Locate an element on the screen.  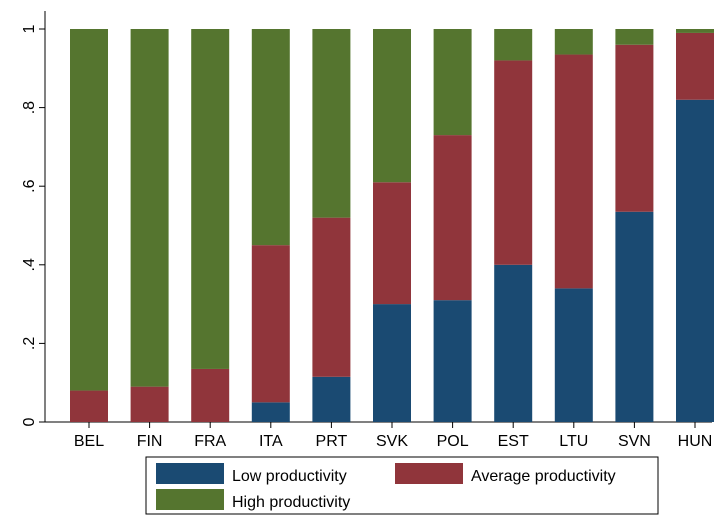
y-tick-label: .2 is located at coordinates (29, 343).